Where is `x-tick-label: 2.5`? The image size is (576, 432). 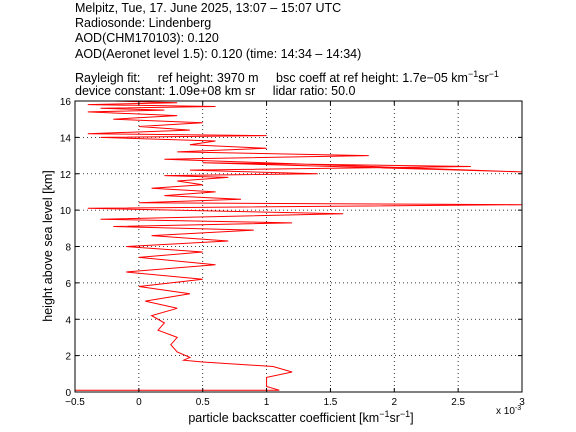
x-tick-label: 2.5 is located at coordinates (458, 402).